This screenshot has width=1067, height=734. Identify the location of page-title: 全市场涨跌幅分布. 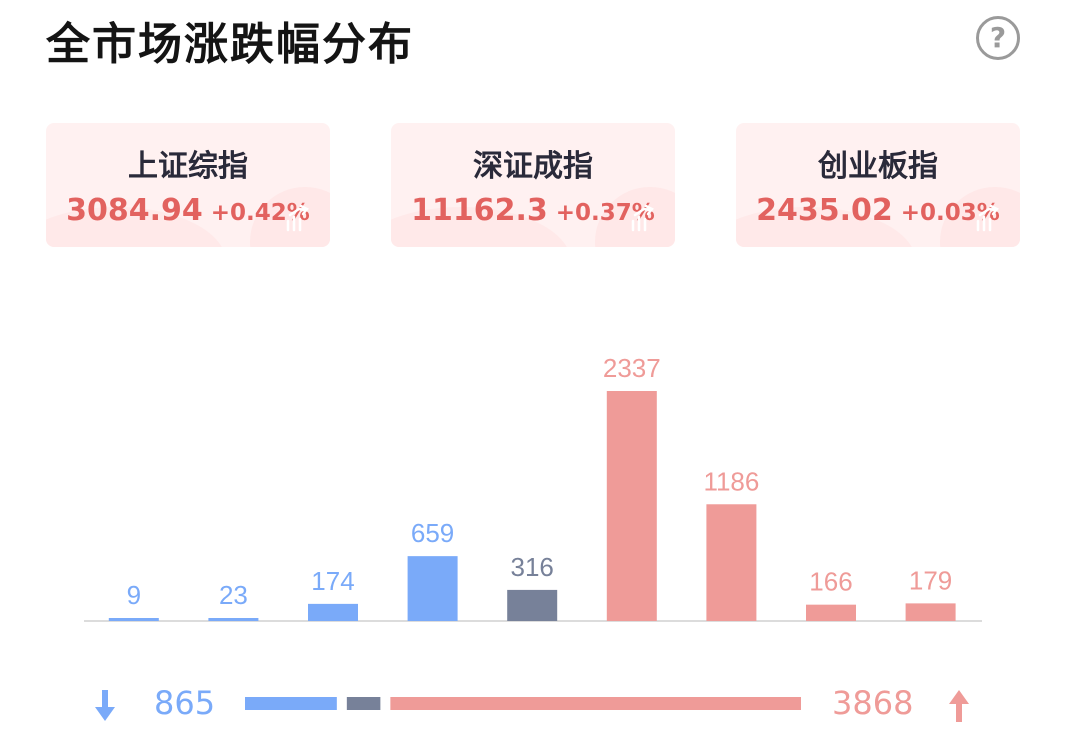
(230, 44).